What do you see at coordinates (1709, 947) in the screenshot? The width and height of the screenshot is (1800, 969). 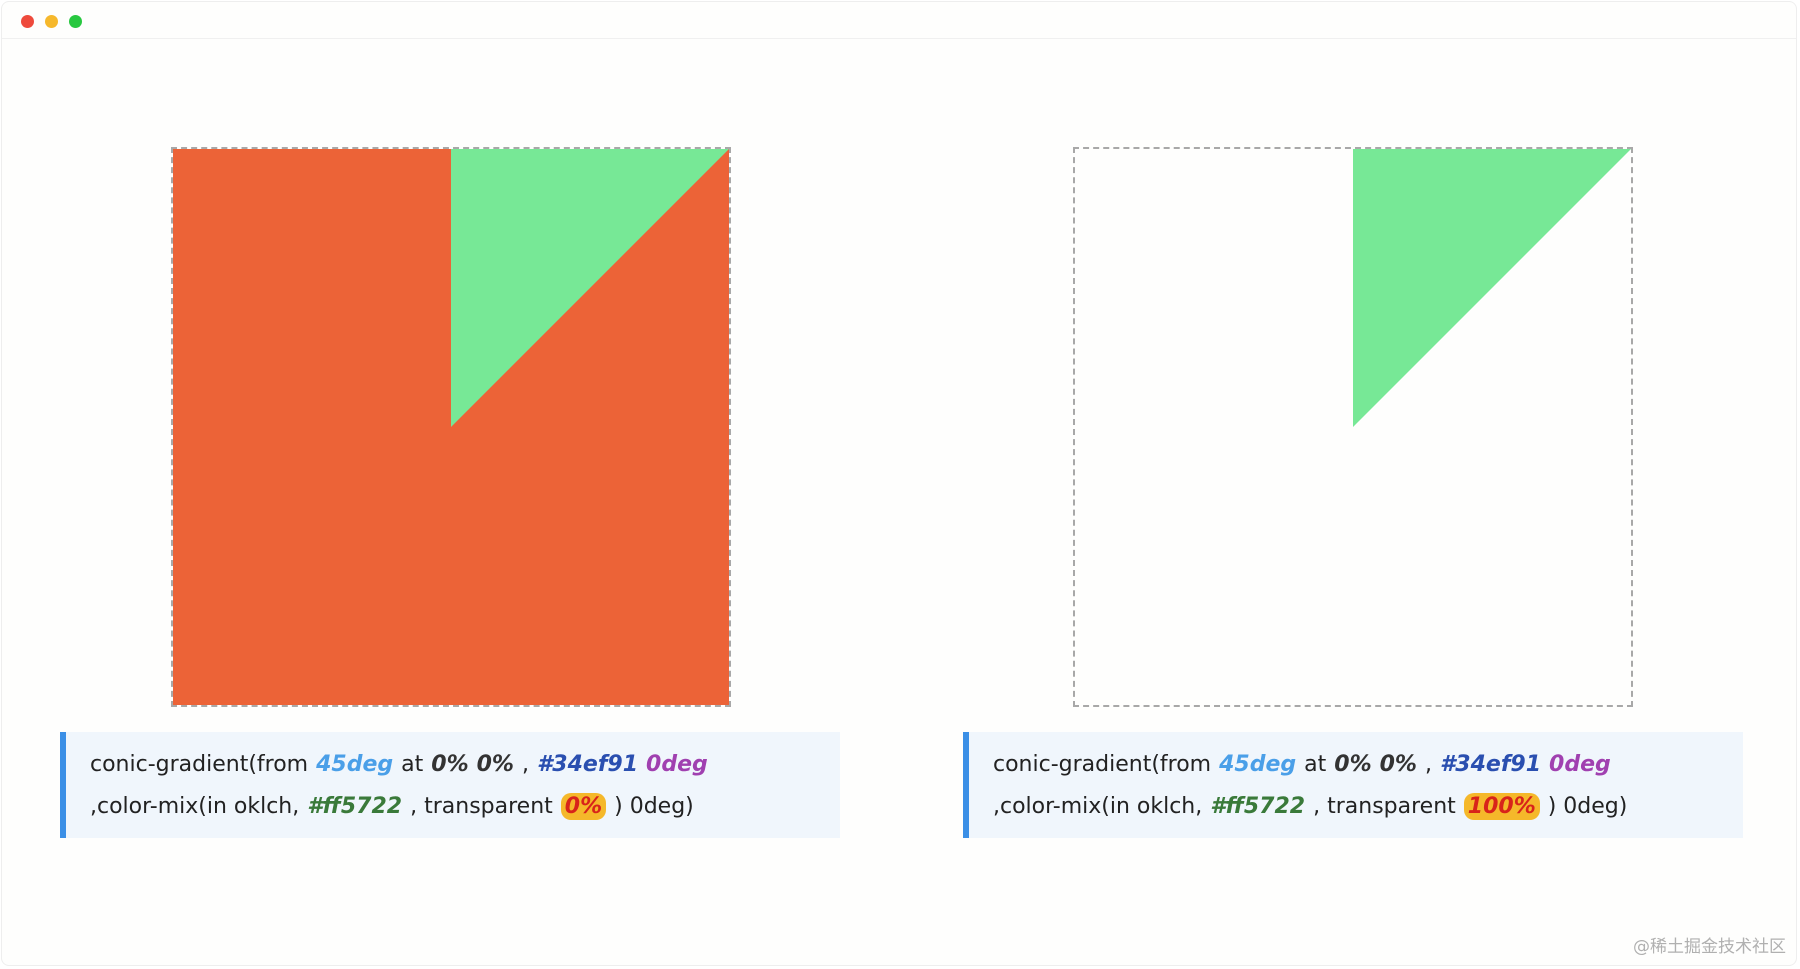 I see `watermark: @稀土掘金技术社区` at bounding box center [1709, 947].